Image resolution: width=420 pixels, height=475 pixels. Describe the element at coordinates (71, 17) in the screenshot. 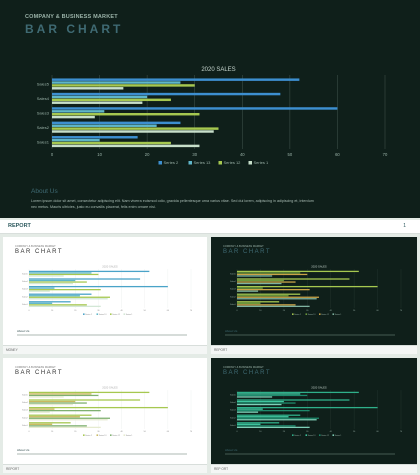

I see `slide-subtitle: COMPANY & BUSINESS MARKET` at that location.